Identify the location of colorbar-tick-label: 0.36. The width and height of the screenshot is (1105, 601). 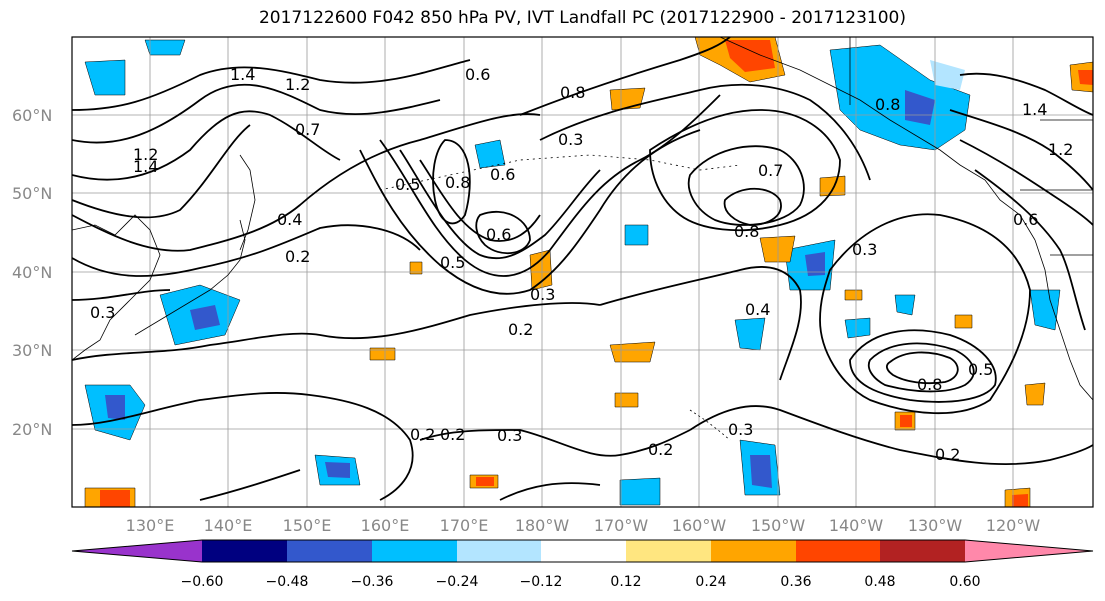
(795, 582).